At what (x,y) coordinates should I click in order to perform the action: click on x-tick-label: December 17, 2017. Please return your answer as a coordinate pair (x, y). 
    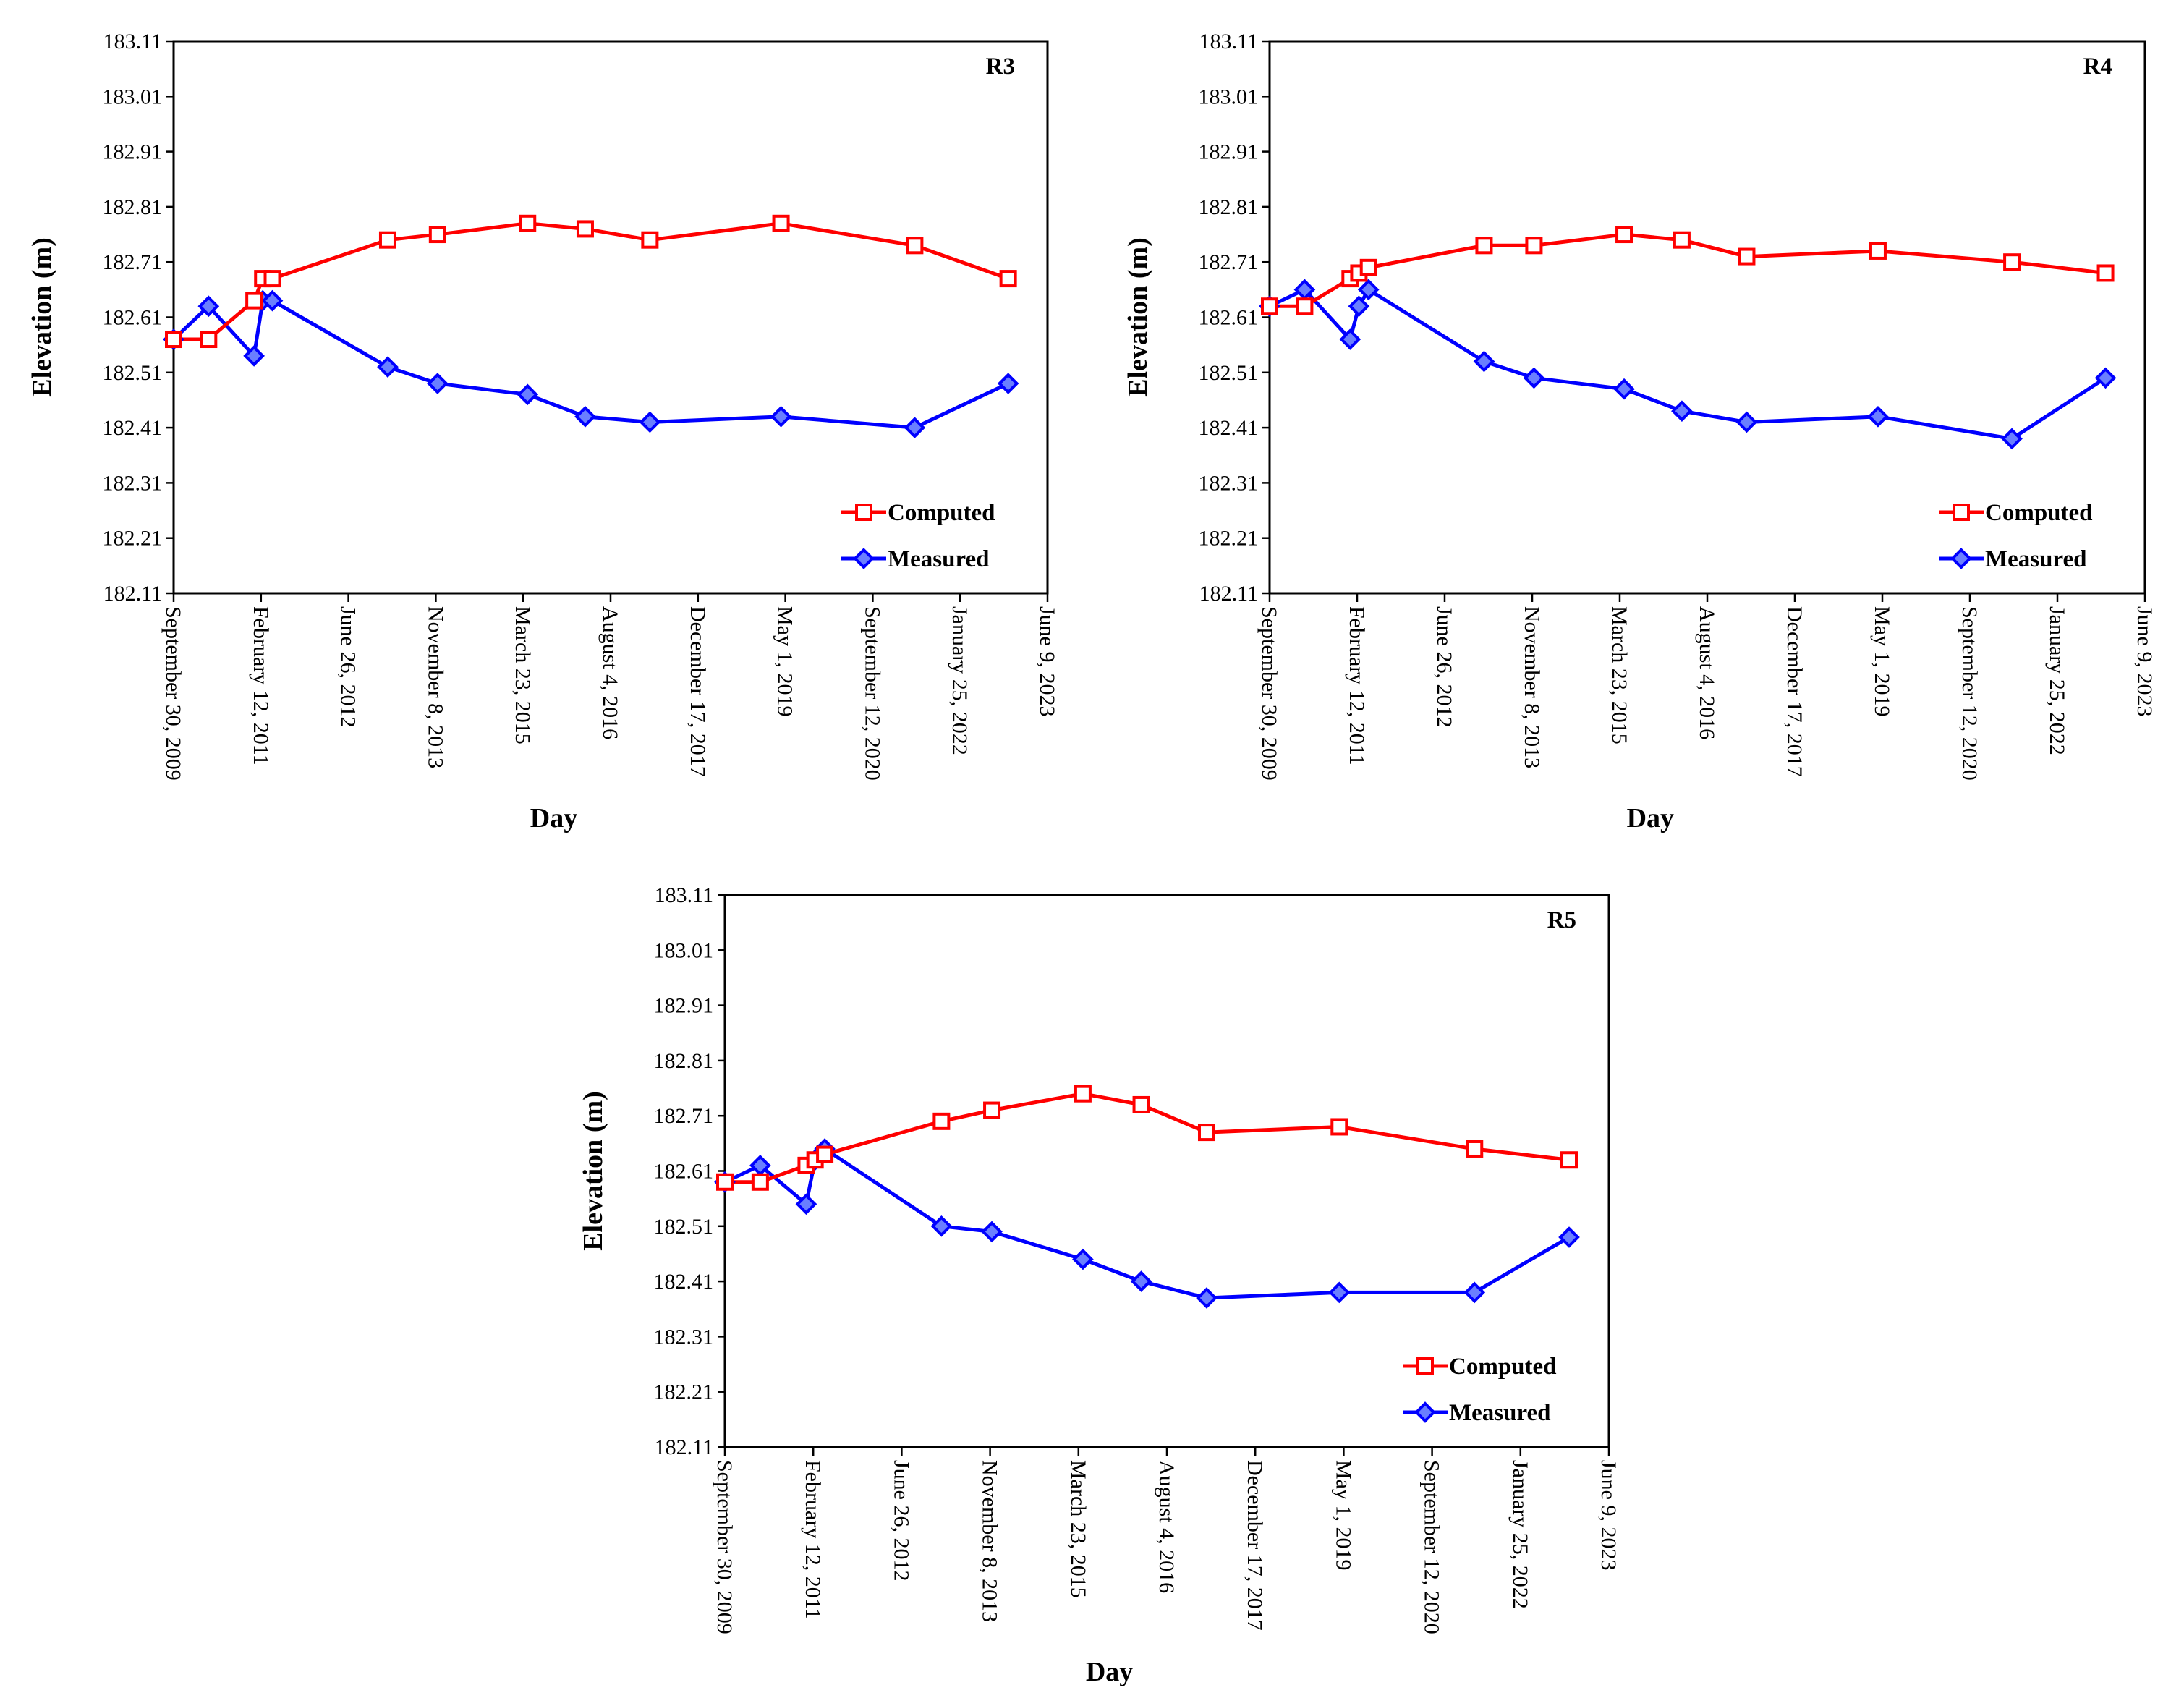
    Looking at the image, I should click on (1795, 691).